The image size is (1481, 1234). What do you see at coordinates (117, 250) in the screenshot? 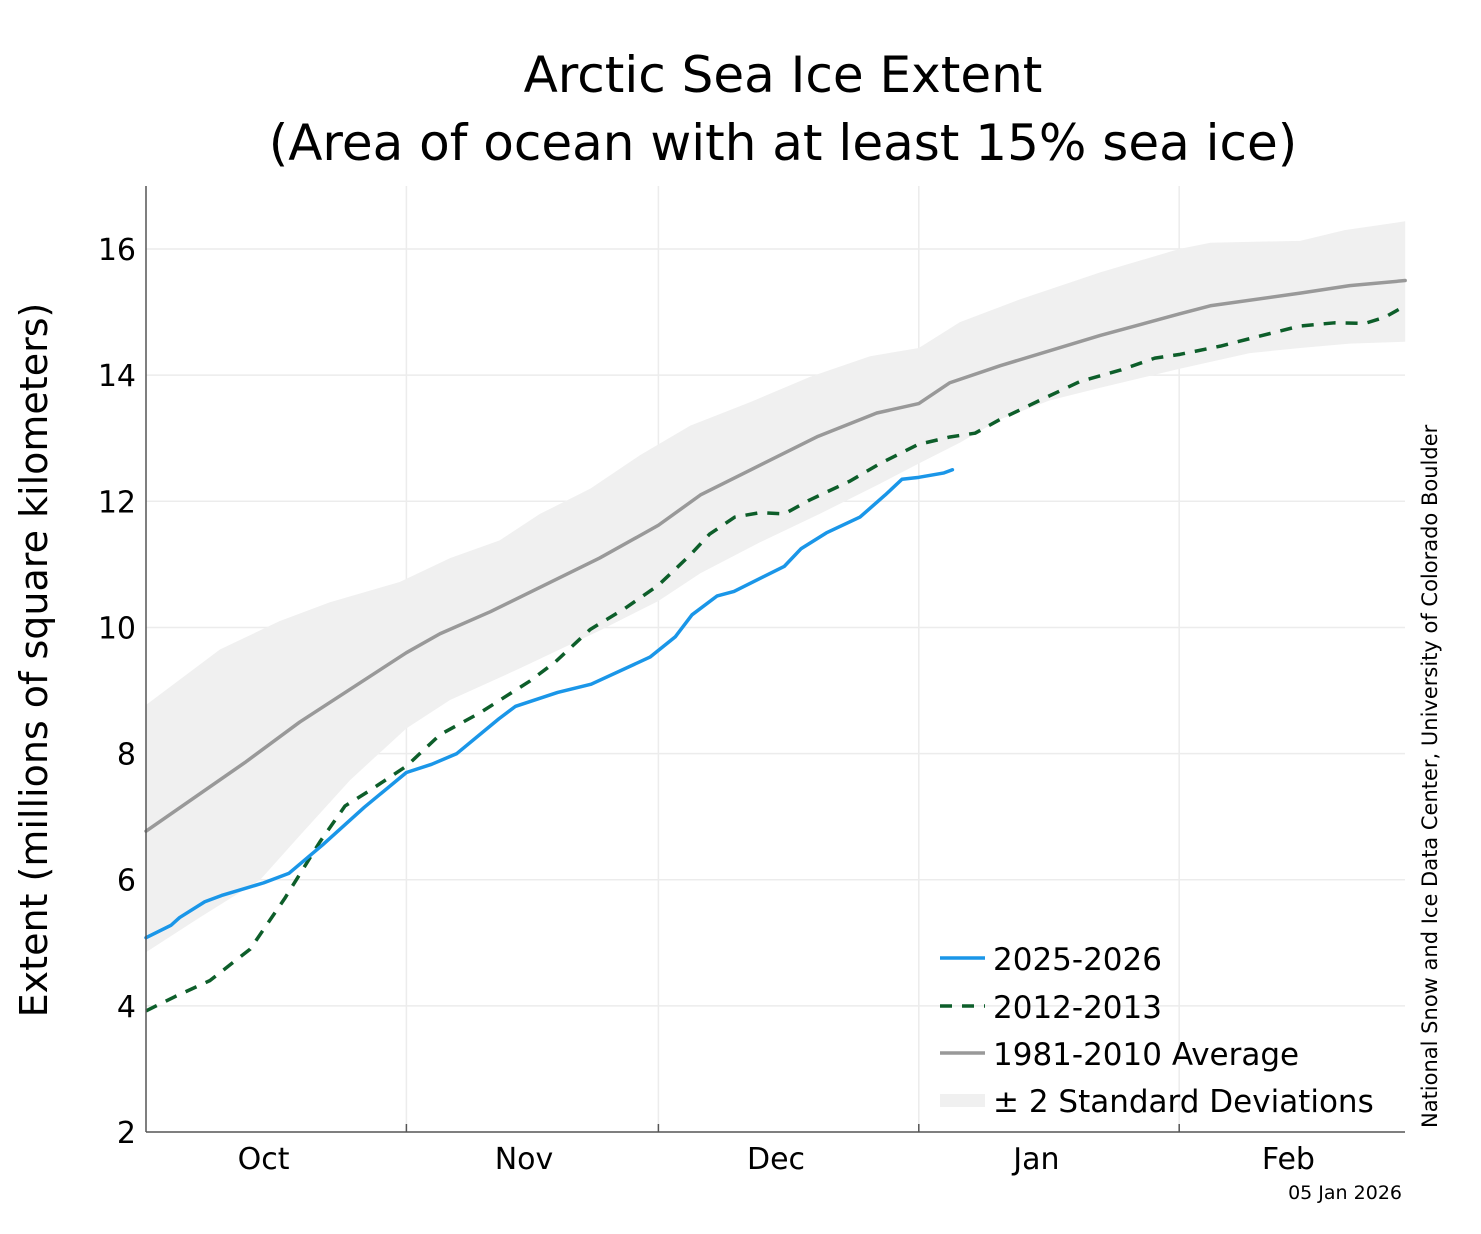
I see `y-tick-label: 16` at bounding box center [117, 250].